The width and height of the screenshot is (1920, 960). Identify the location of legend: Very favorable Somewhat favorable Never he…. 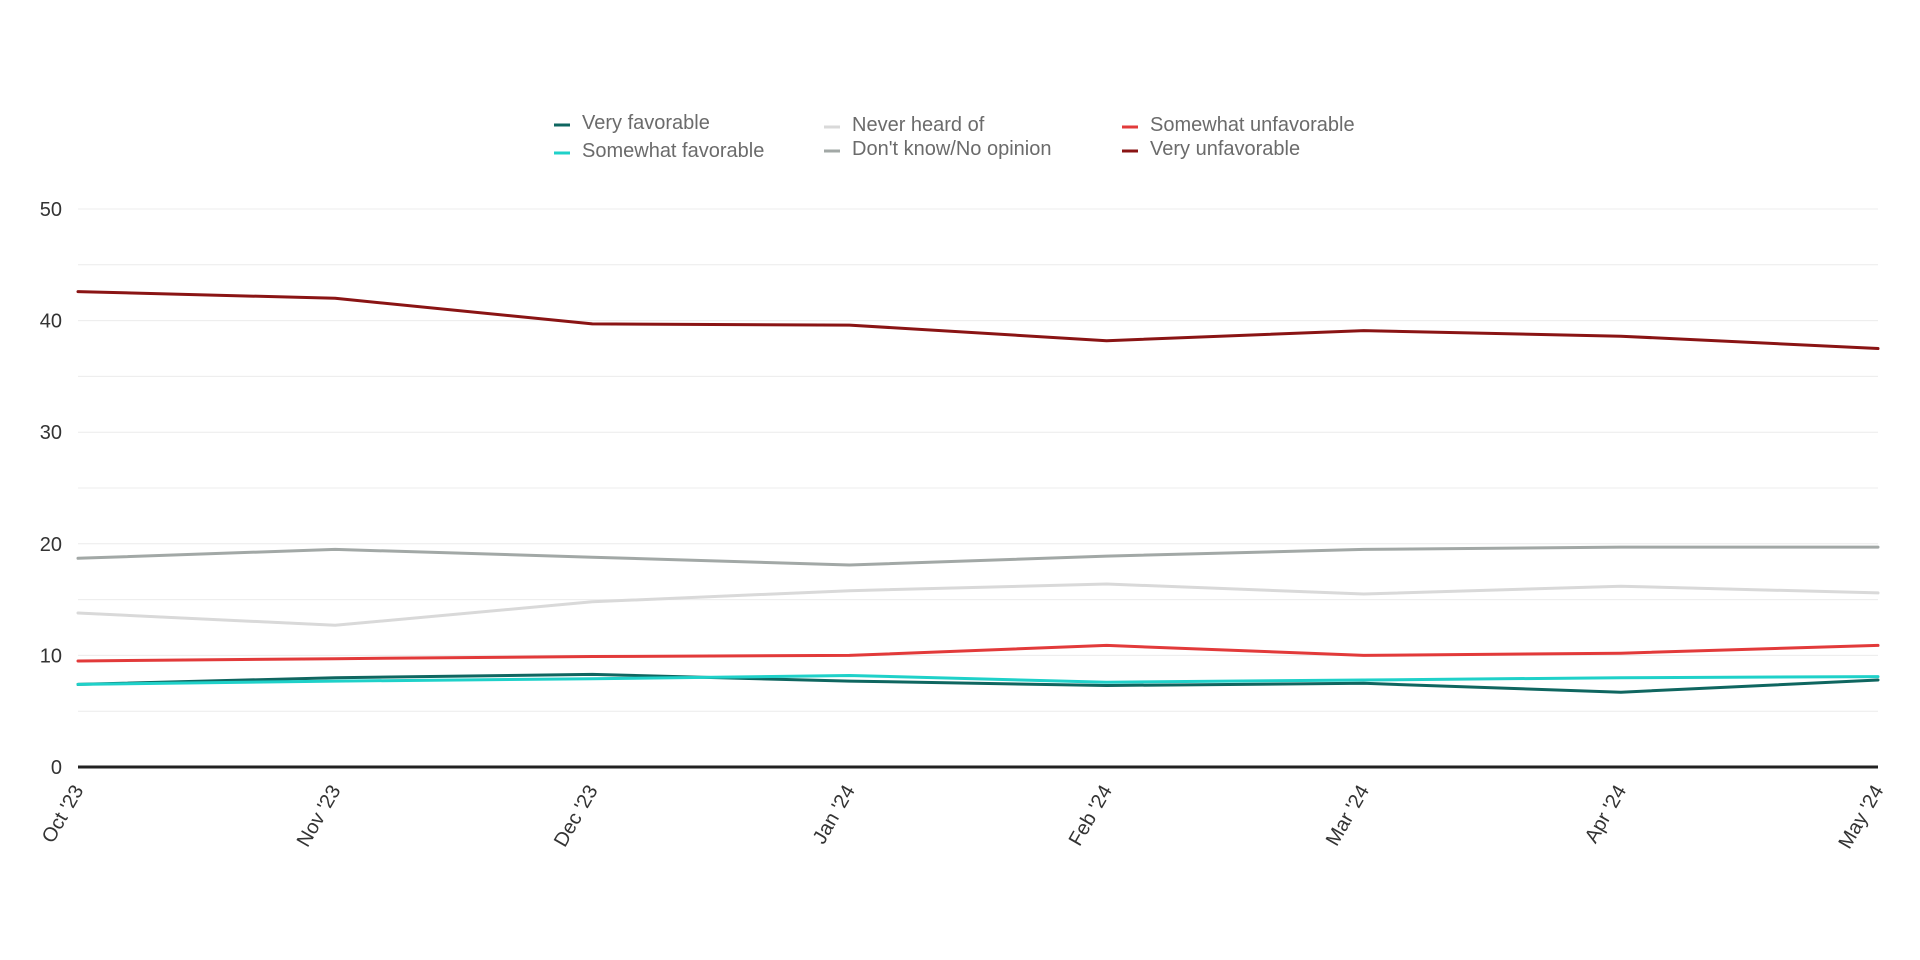
(954, 137).